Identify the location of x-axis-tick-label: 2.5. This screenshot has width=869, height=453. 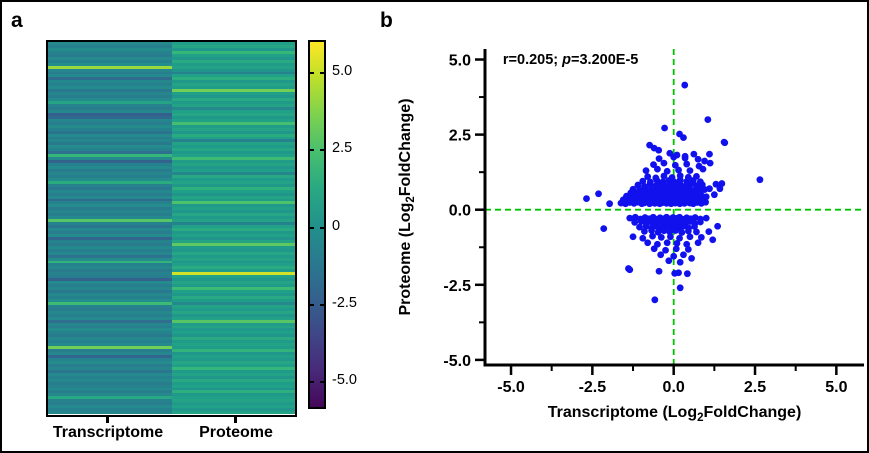
(755, 387).